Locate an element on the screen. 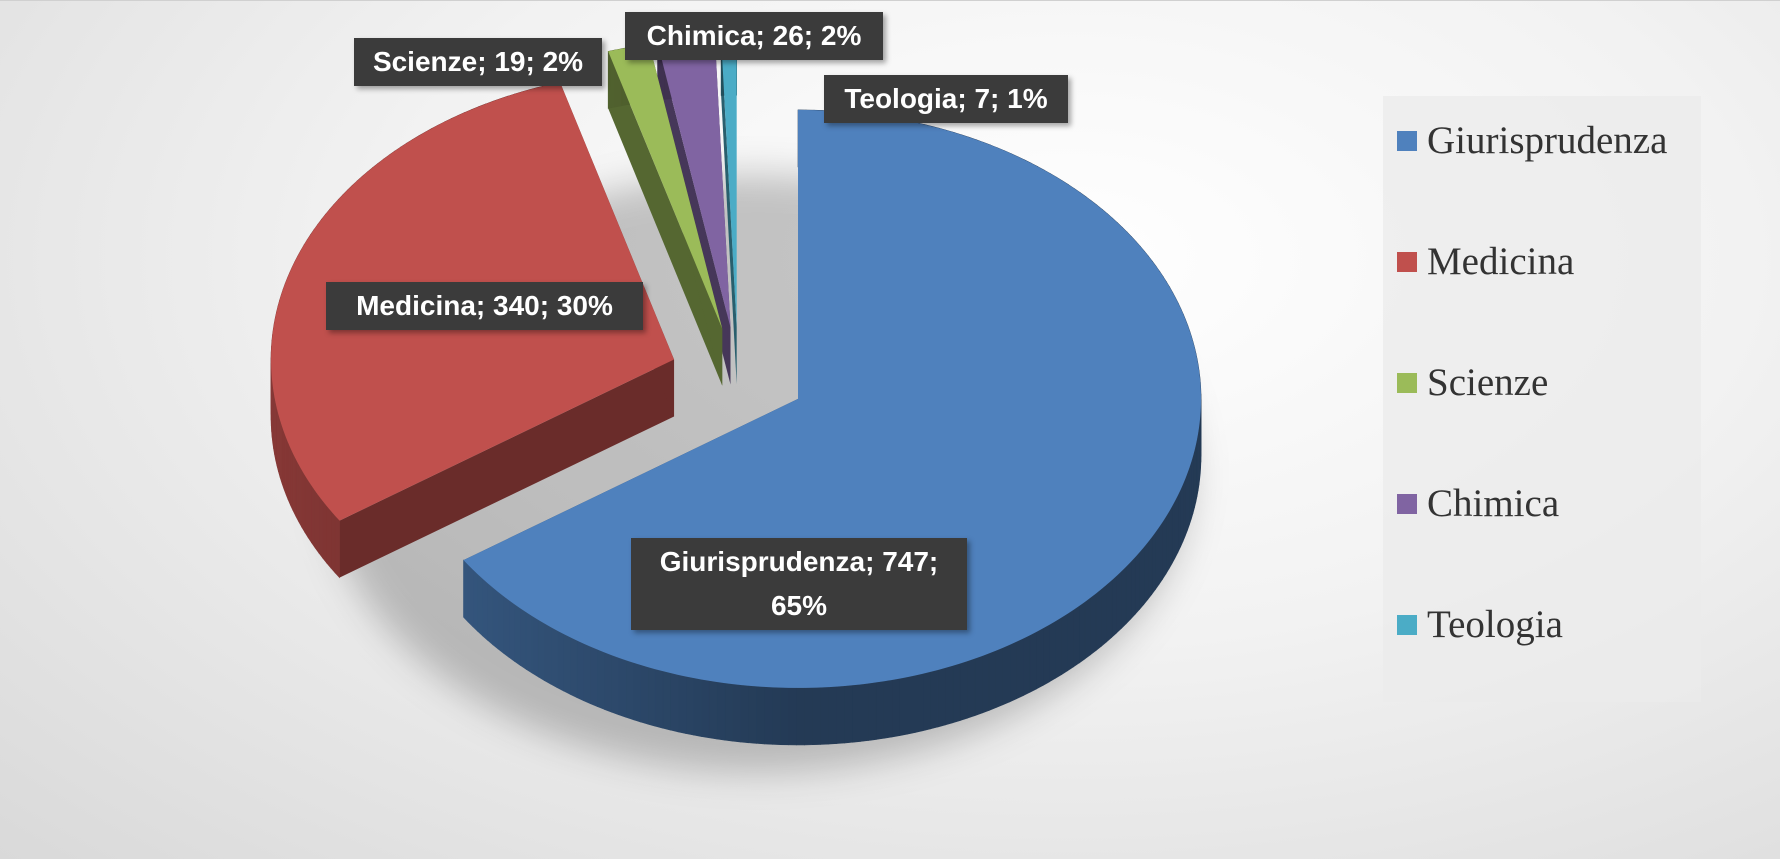  legend-item: Chimica is located at coordinates (1478, 503).